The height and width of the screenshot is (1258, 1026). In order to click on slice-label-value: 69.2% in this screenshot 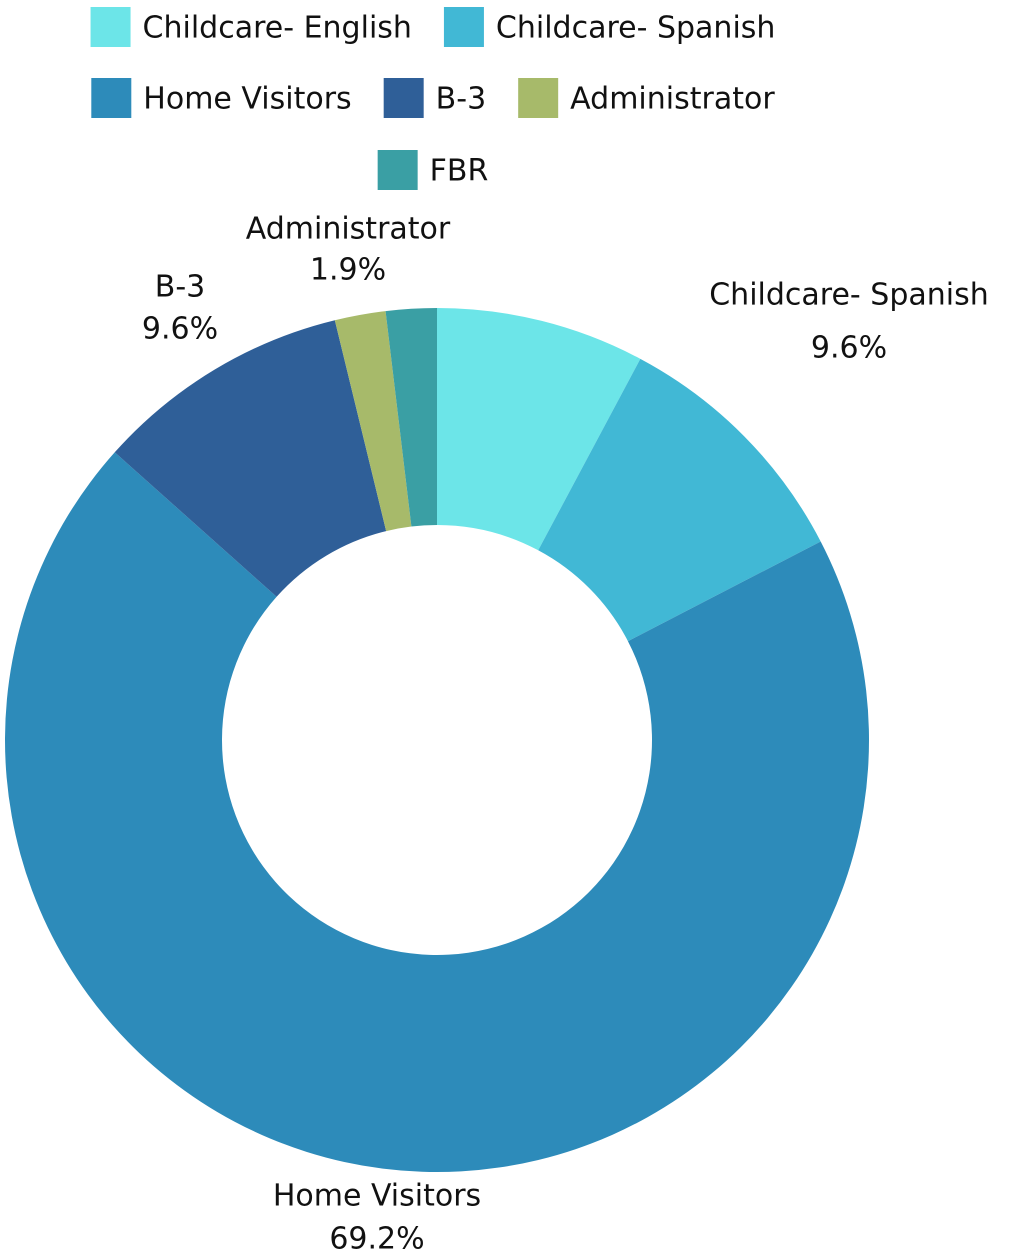, I will do `click(376, 1238)`.